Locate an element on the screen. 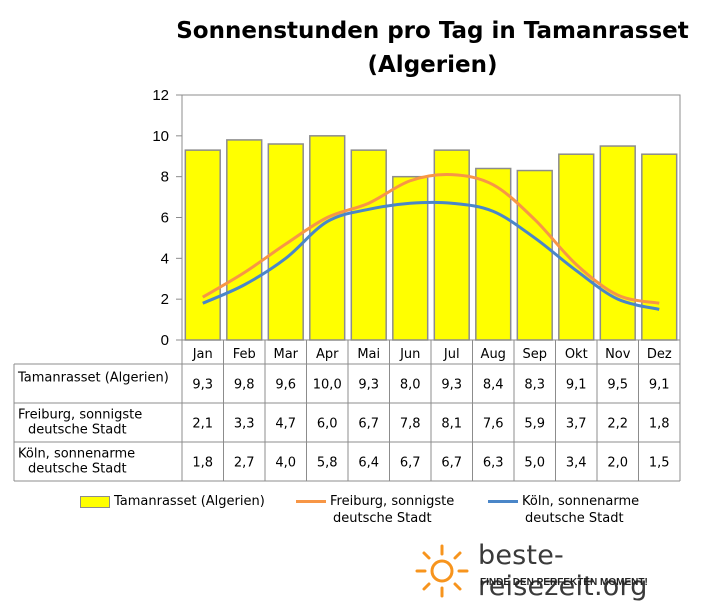  data-label: 8,0 is located at coordinates (410, 385).